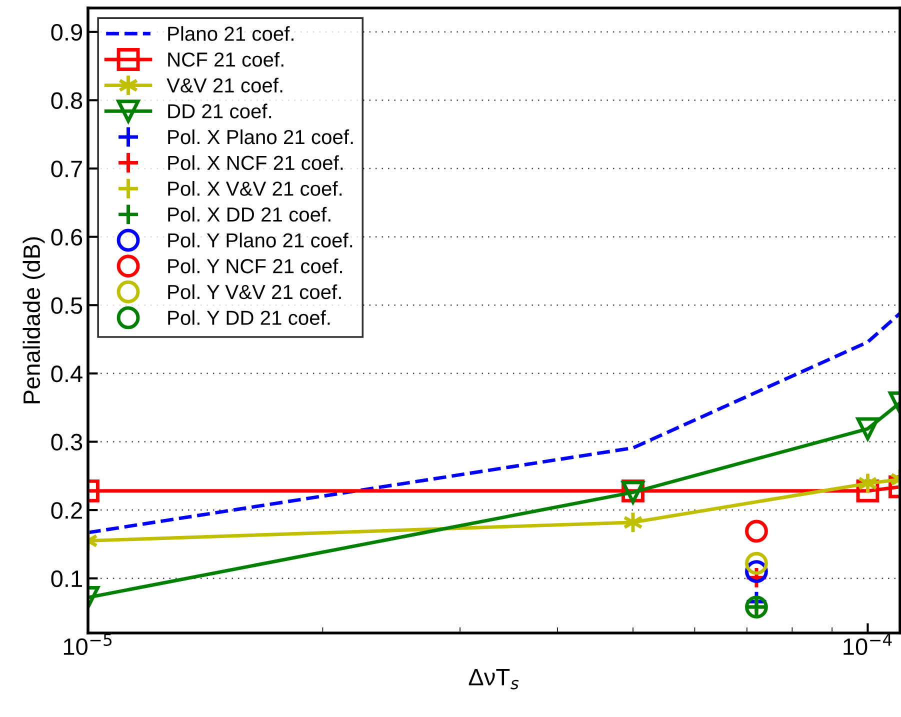 The height and width of the screenshot is (717, 901). Describe the element at coordinates (66, 305) in the screenshot. I see `y-tick-label: 0.5` at that location.